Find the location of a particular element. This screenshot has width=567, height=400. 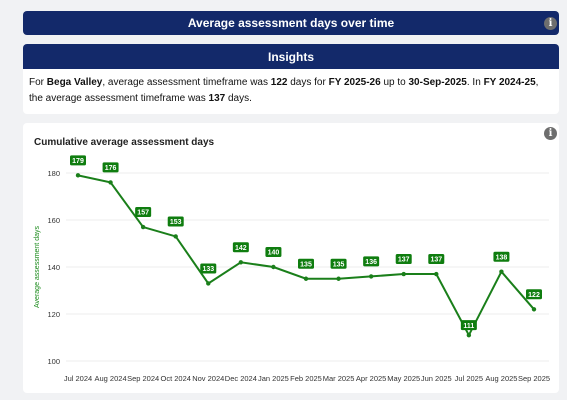

x-tick-label: Sep 2025 is located at coordinates (534, 378).